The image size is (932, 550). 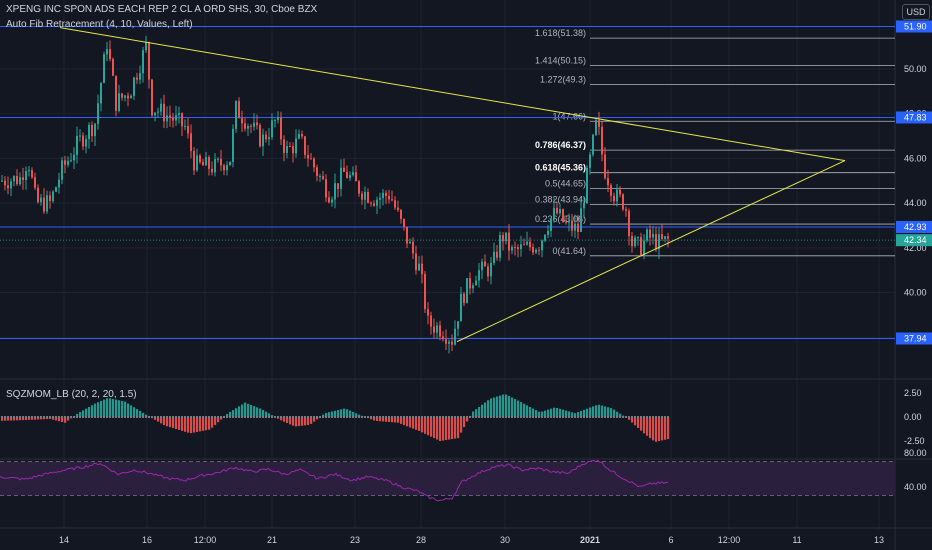 I want to click on level-badge: 47.83, so click(x=915, y=117).